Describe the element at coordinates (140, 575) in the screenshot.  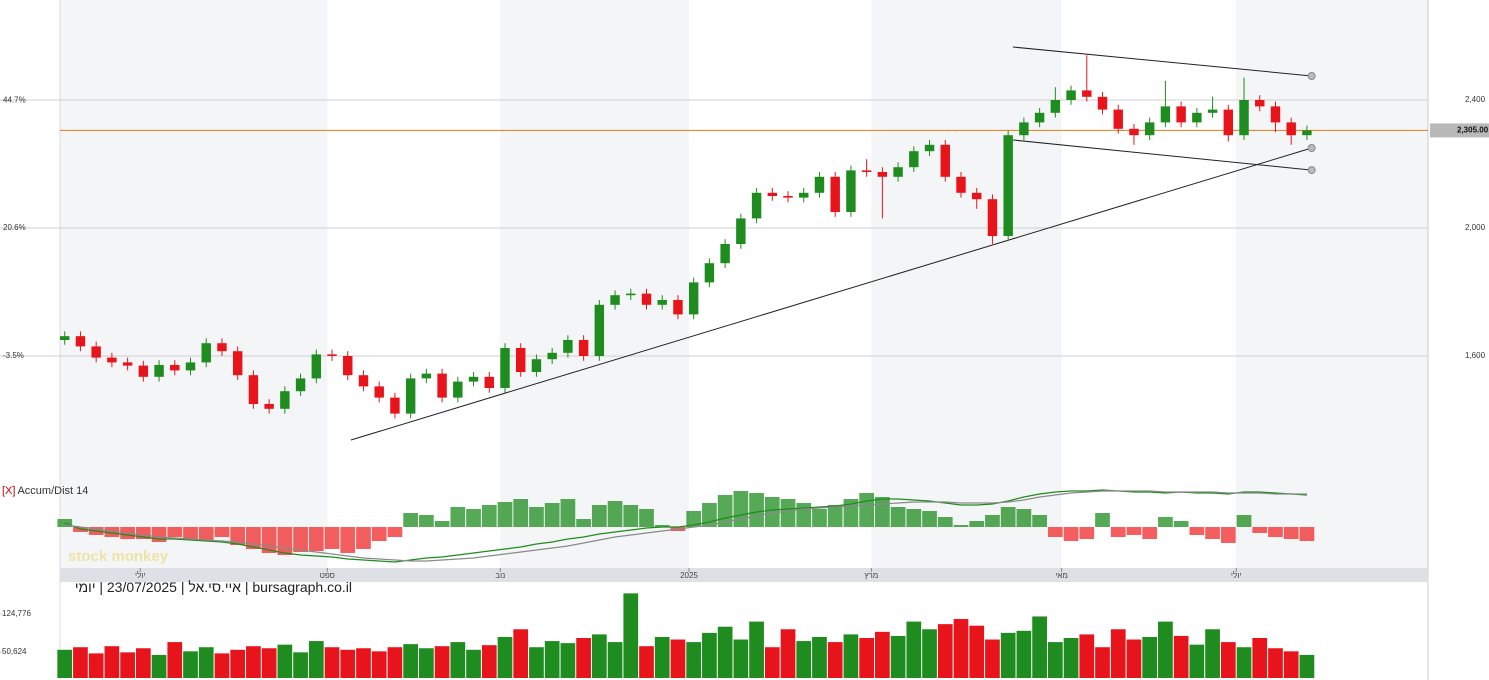
I see `x-tick-label: יולי` at that location.